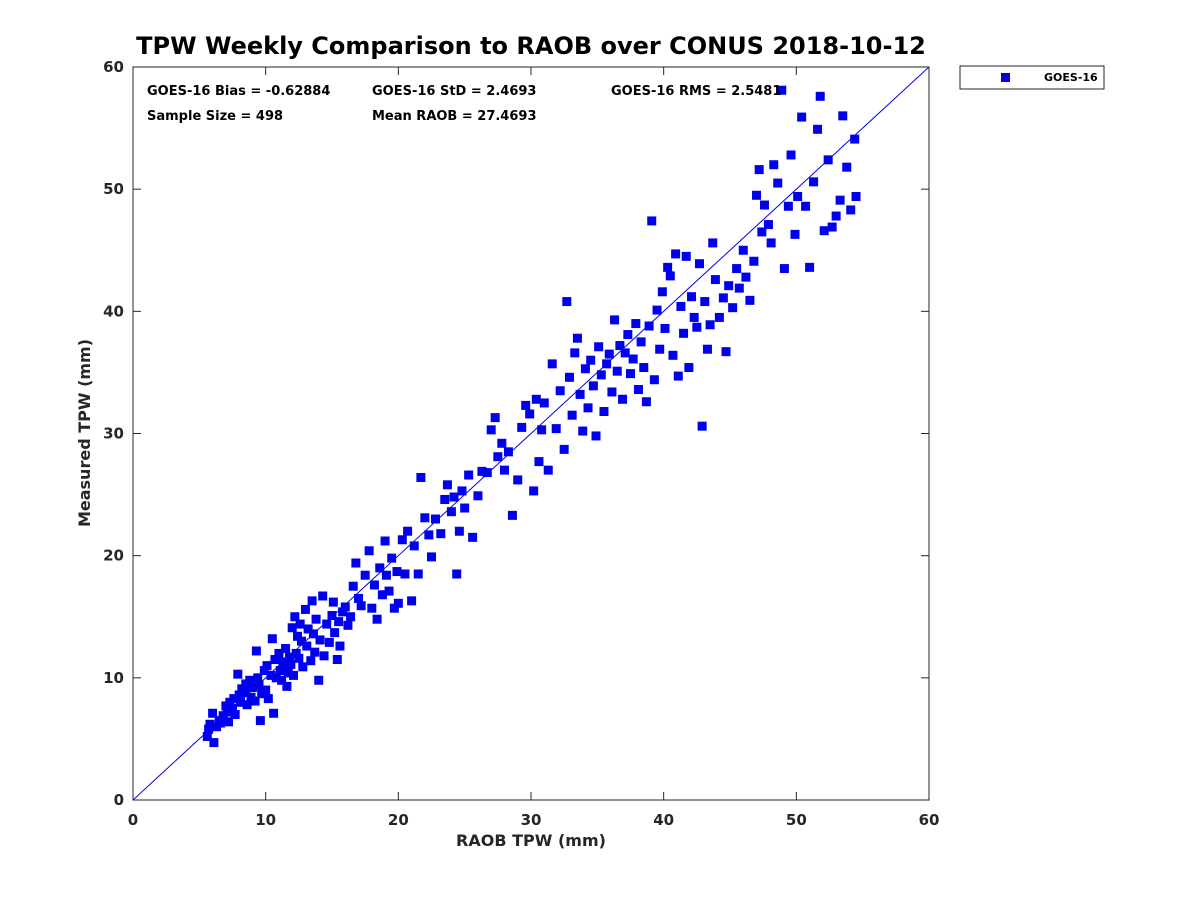 The height and width of the screenshot is (900, 1200). I want to click on y-axis-label: Measured TPW (mm), so click(84, 433).